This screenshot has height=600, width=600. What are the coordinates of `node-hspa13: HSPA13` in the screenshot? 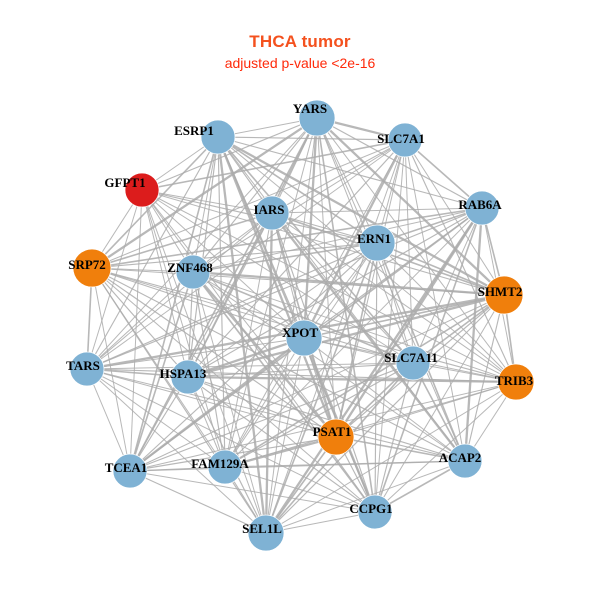 It's located at (183, 377).